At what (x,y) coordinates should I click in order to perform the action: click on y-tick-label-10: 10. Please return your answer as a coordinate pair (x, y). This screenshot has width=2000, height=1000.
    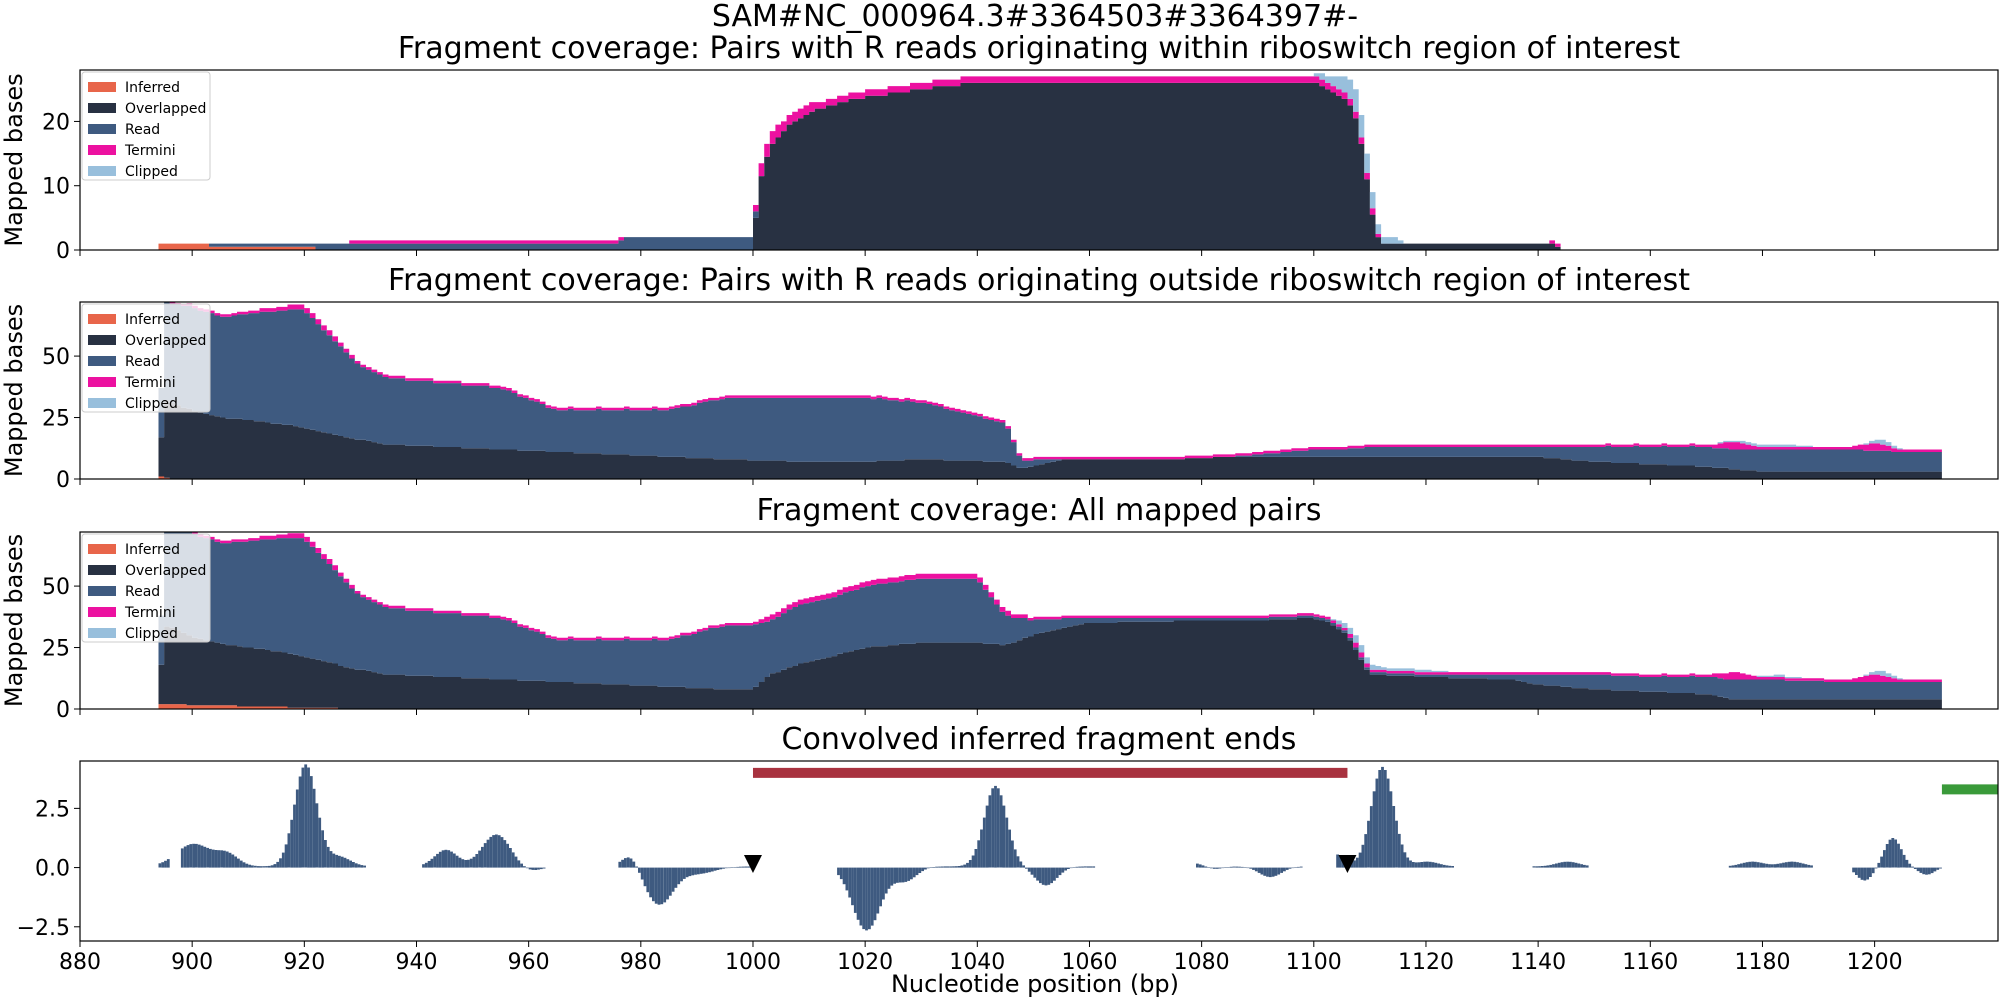
    Looking at the image, I should click on (56, 187).